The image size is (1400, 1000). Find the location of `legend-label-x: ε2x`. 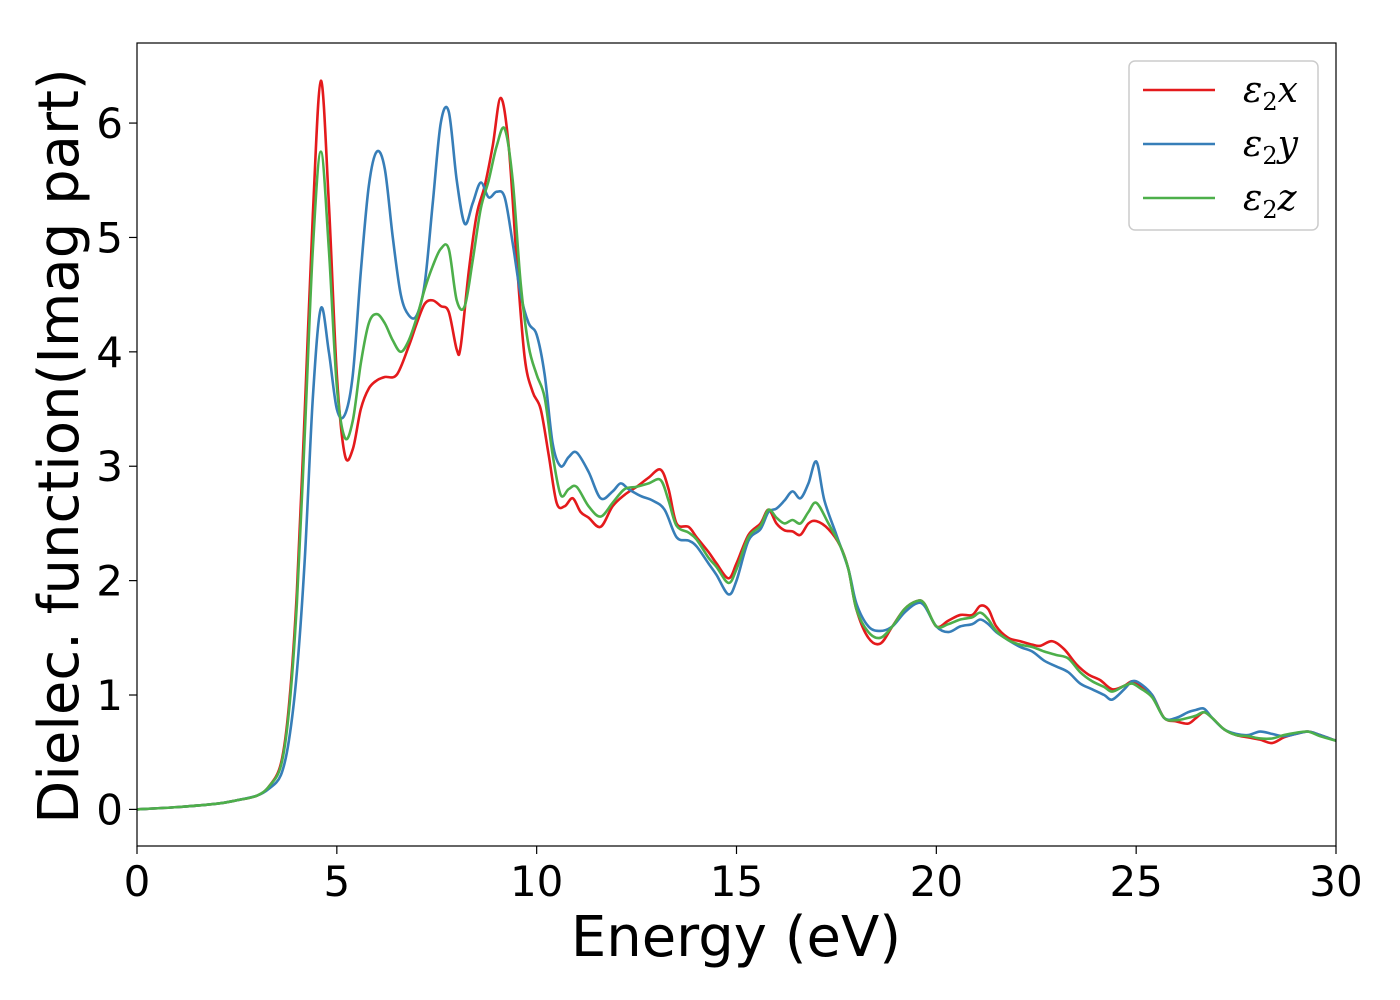

legend-label-x: ε2x is located at coordinates (1270, 93).